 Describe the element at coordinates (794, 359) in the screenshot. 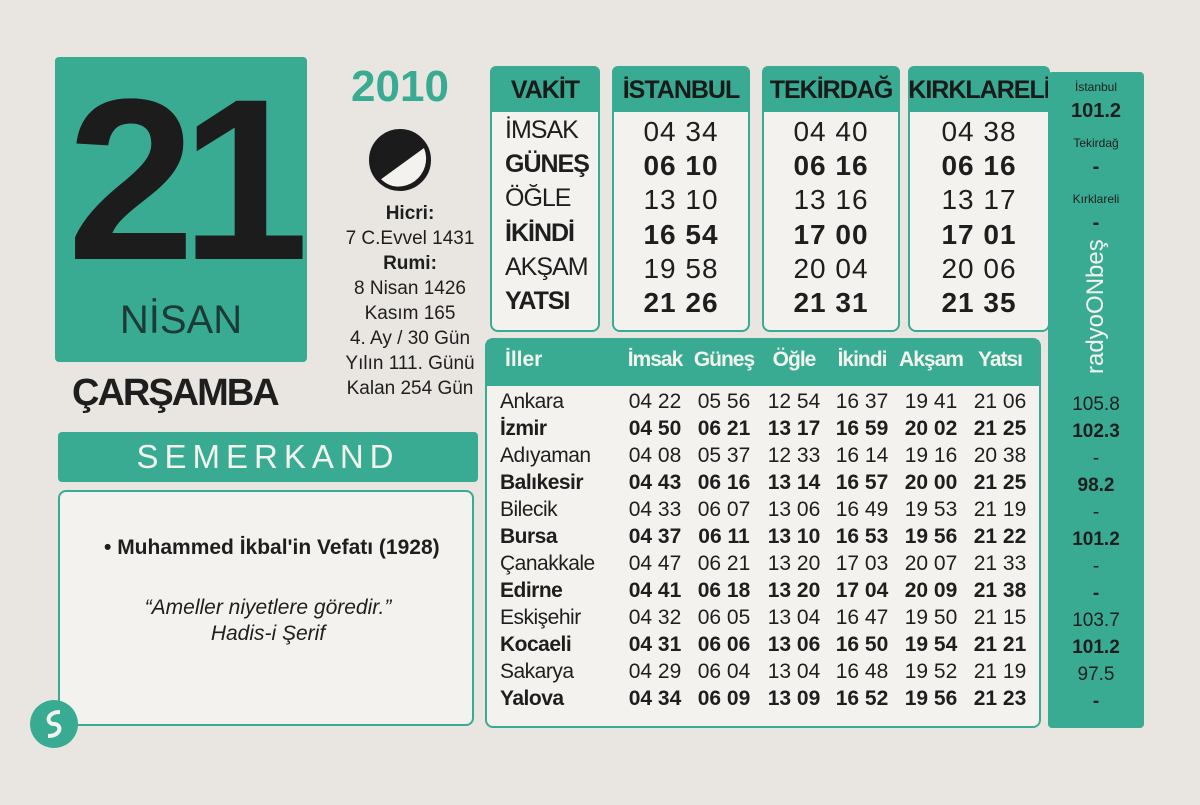

I see `column-header: Öğle` at that location.